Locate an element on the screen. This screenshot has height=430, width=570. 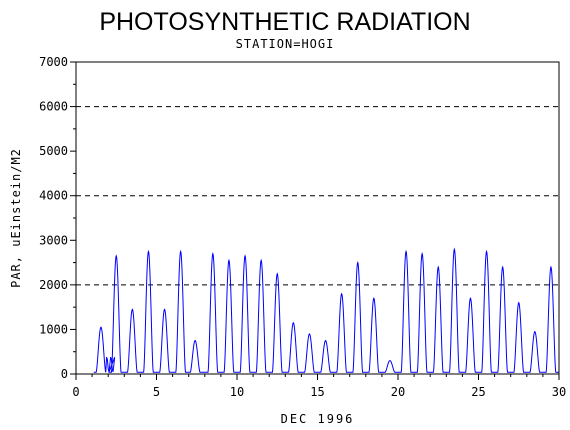
x-tick-label: 20 is located at coordinates (398, 392).